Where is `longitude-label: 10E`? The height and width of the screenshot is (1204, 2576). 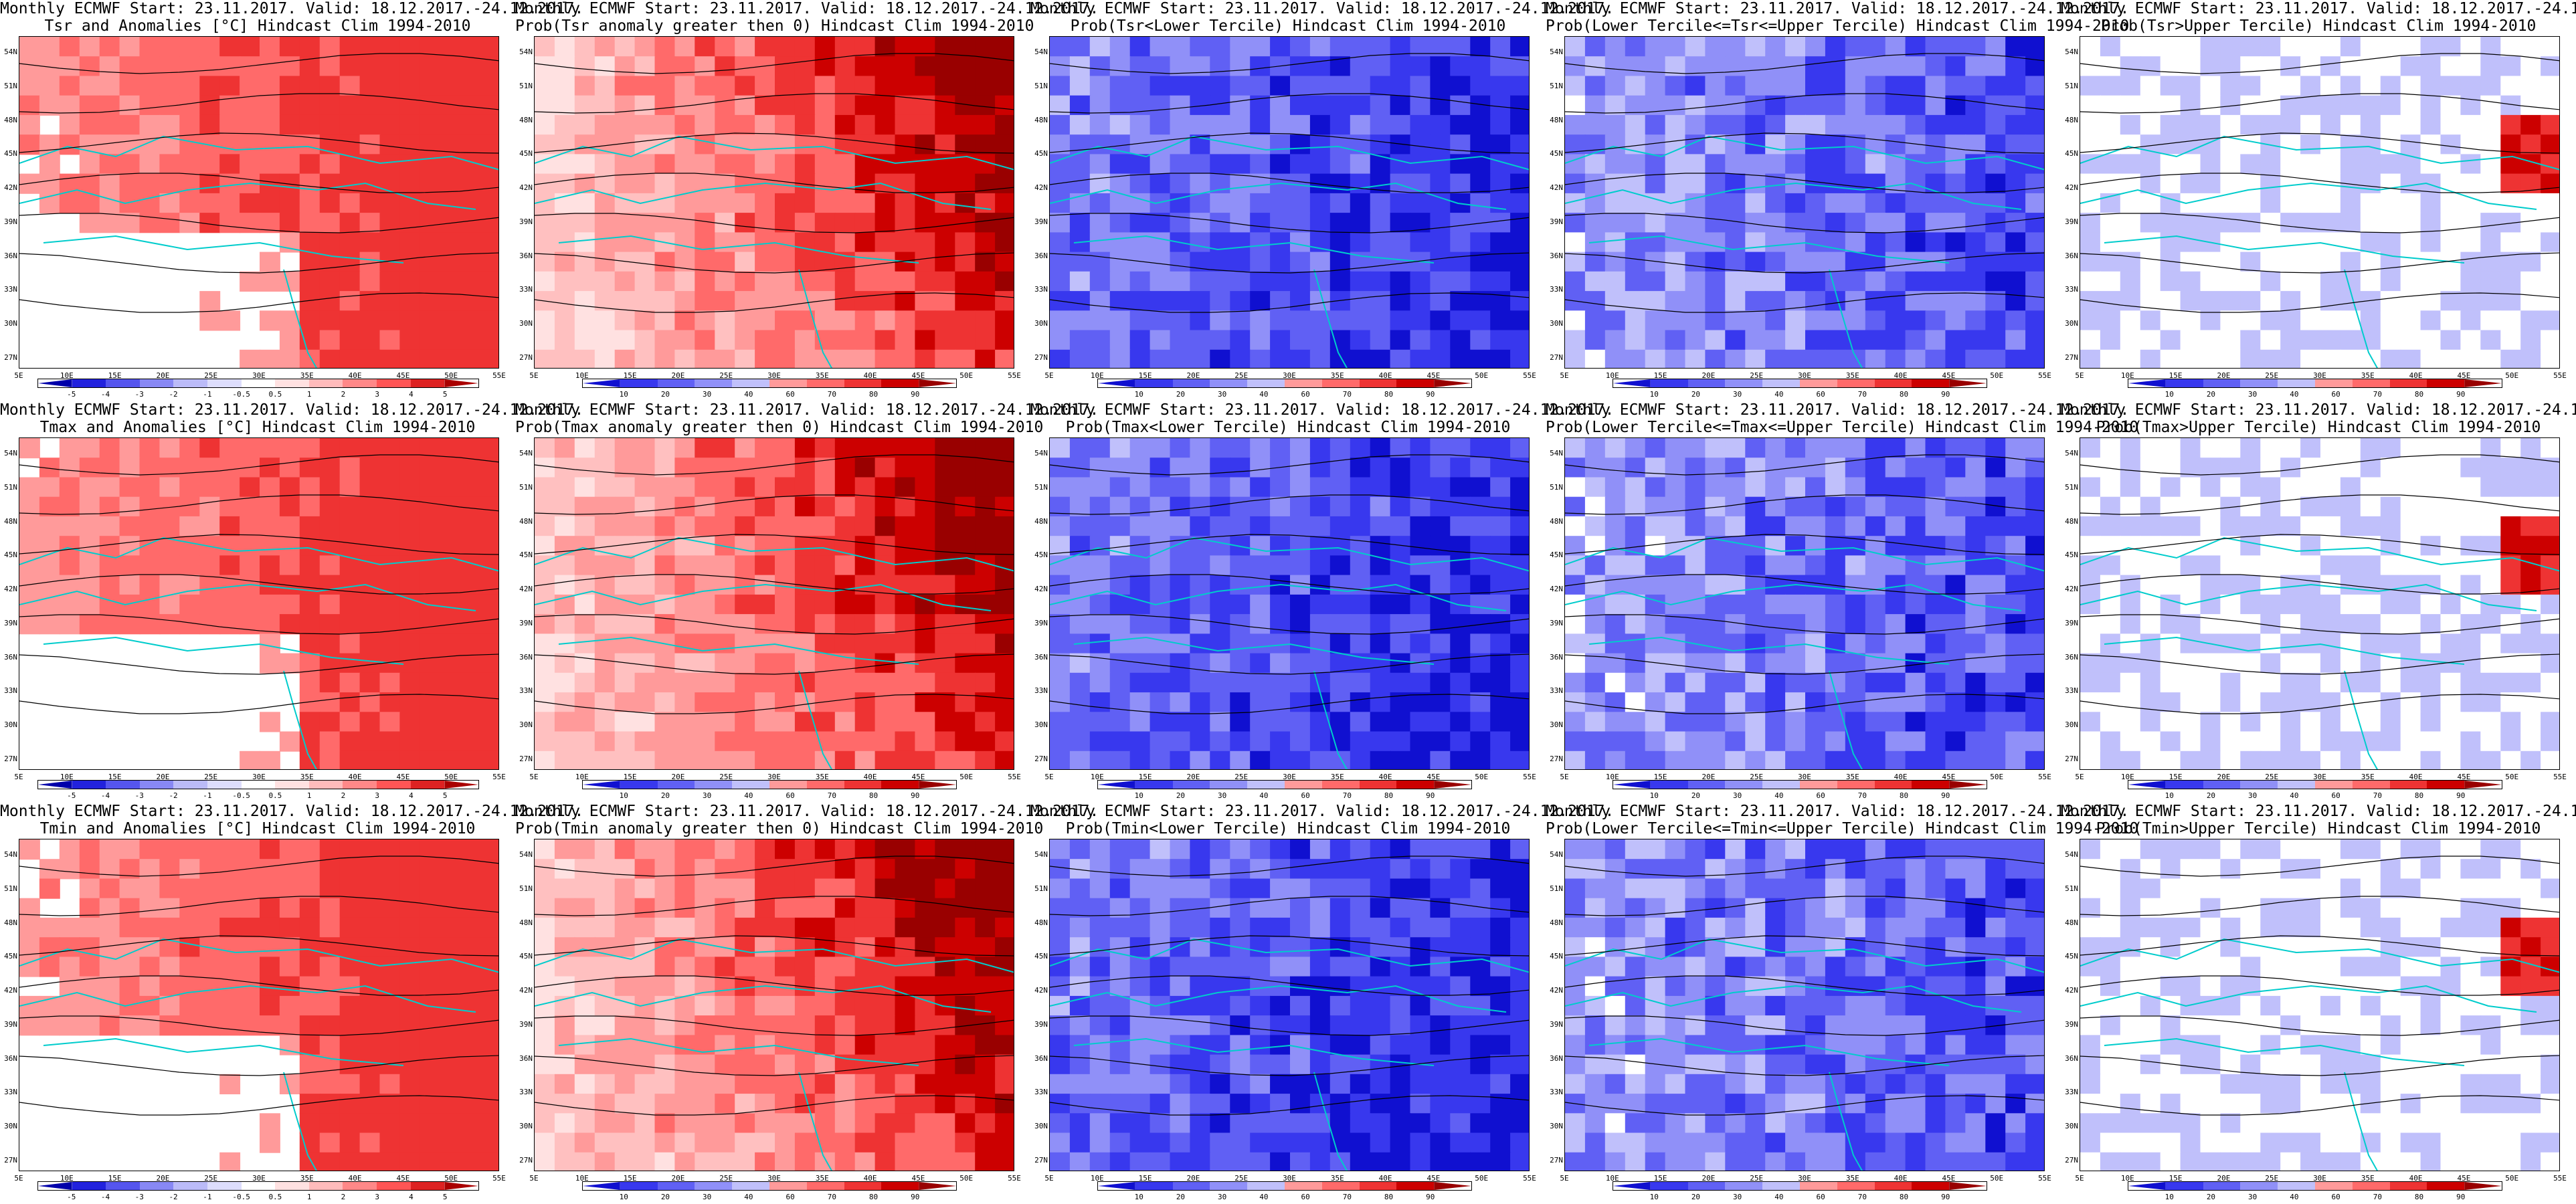 longitude-label: 10E is located at coordinates (2127, 777).